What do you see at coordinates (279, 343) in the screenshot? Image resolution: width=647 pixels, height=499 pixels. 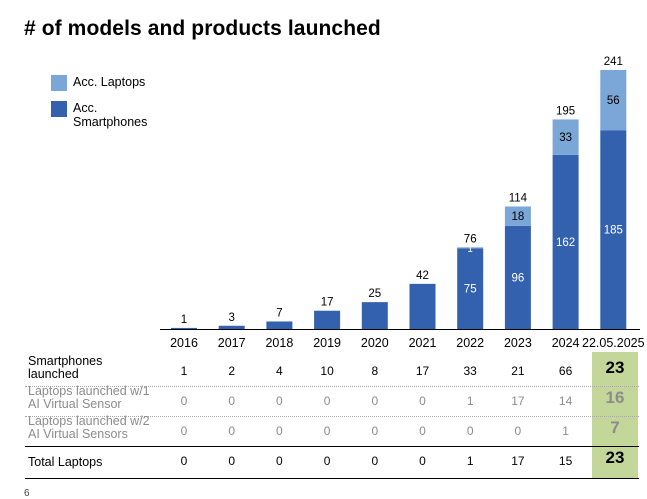 I see `x-tick-2018: 2018` at bounding box center [279, 343].